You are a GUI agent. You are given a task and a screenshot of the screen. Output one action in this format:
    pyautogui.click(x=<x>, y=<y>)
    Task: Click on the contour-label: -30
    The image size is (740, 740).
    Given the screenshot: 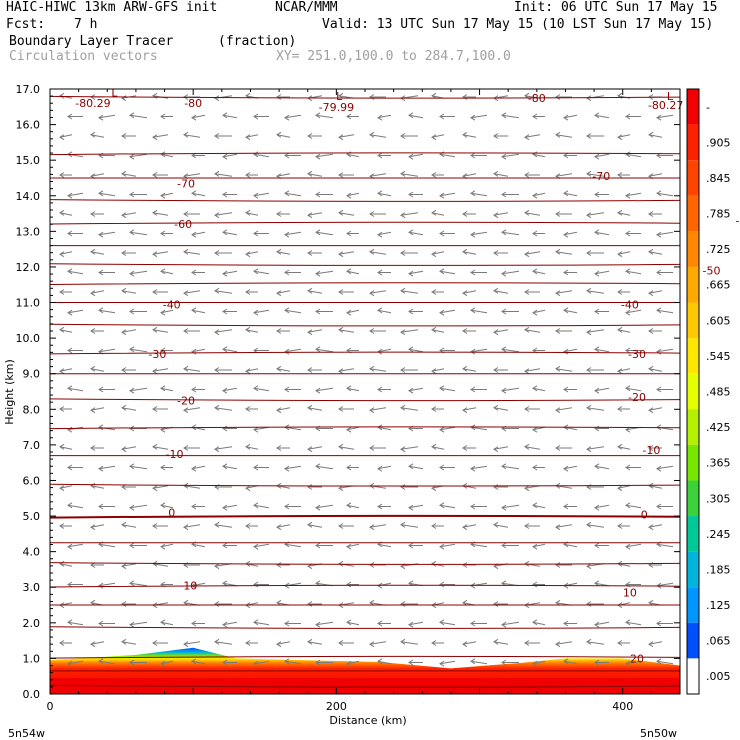 What is the action you would take?
    pyautogui.click(x=157, y=354)
    